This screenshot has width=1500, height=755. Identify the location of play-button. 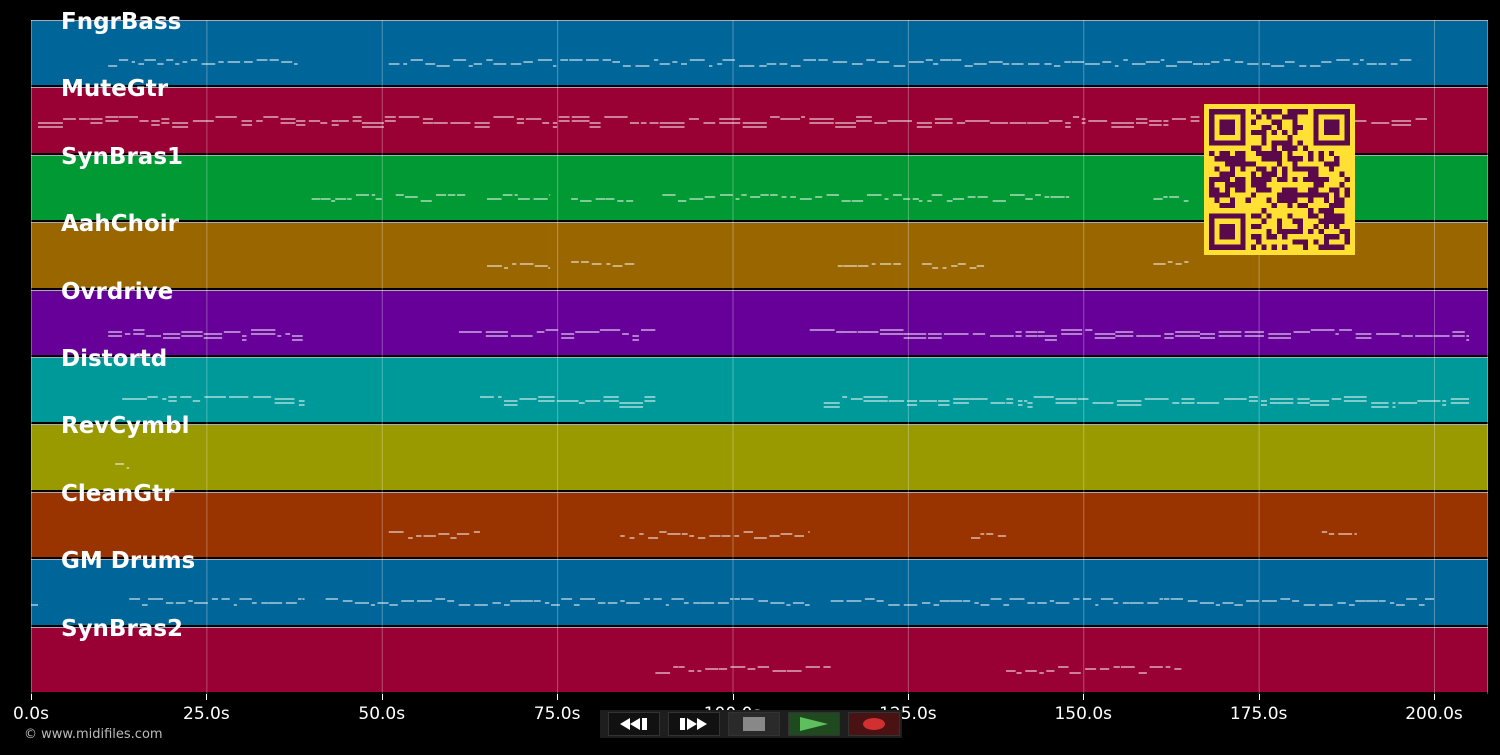
(814, 724).